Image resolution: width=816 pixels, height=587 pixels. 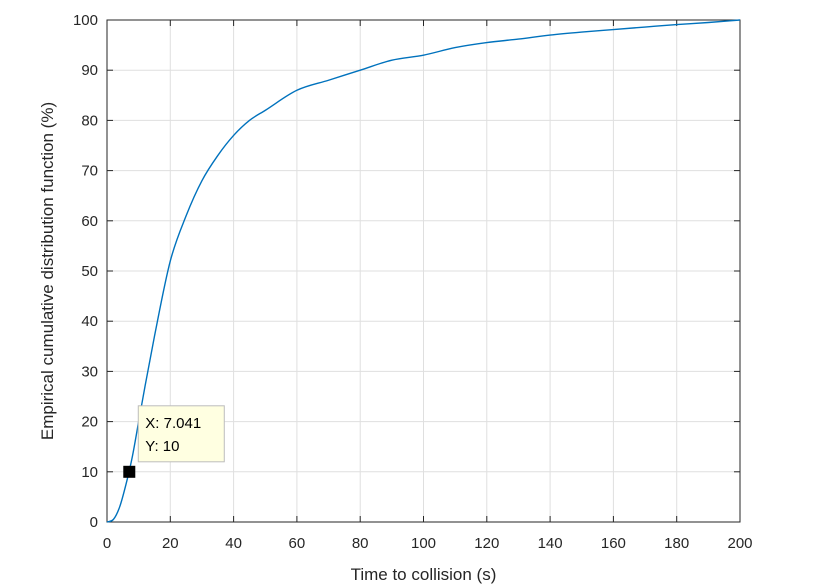 What do you see at coordinates (486, 543) in the screenshot?
I see `x-tick-label: 120` at bounding box center [486, 543].